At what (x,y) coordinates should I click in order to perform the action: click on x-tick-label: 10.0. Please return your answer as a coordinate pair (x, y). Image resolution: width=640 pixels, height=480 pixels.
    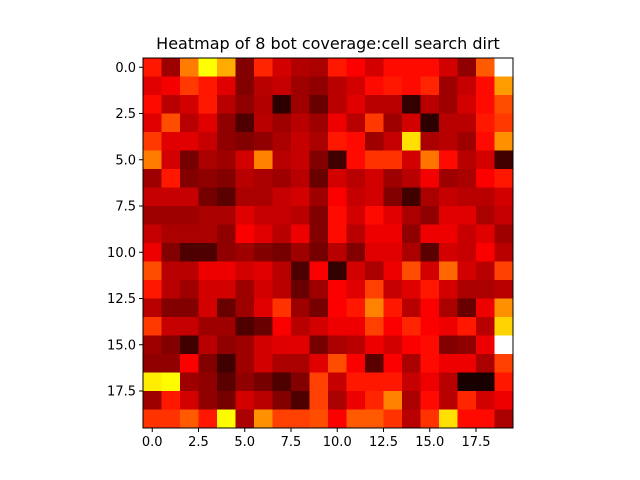
    Looking at the image, I should click on (337, 442).